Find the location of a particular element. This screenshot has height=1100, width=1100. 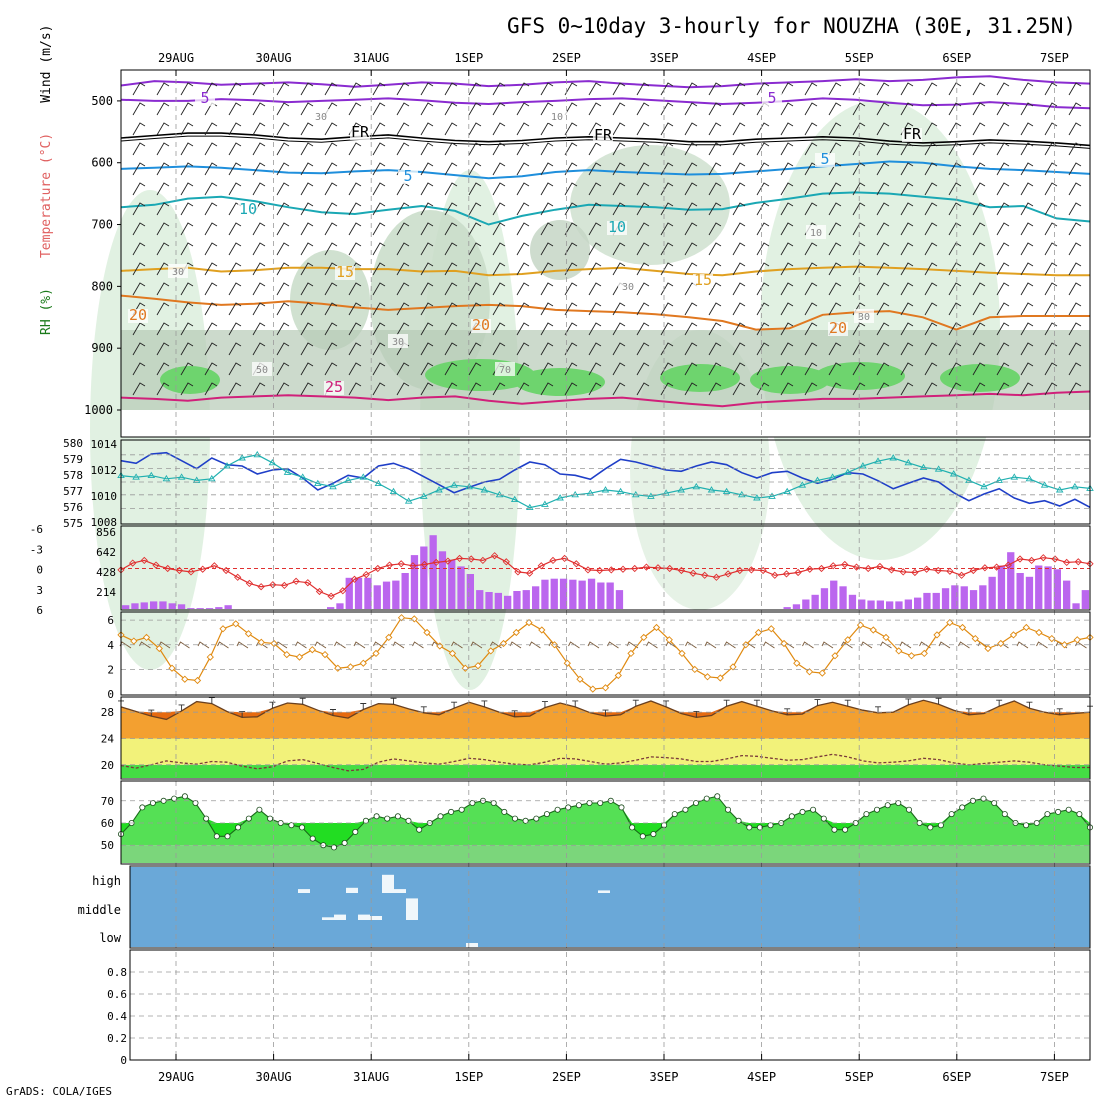

date-label-bottom: 4SEP is located at coordinates (761, 1077).